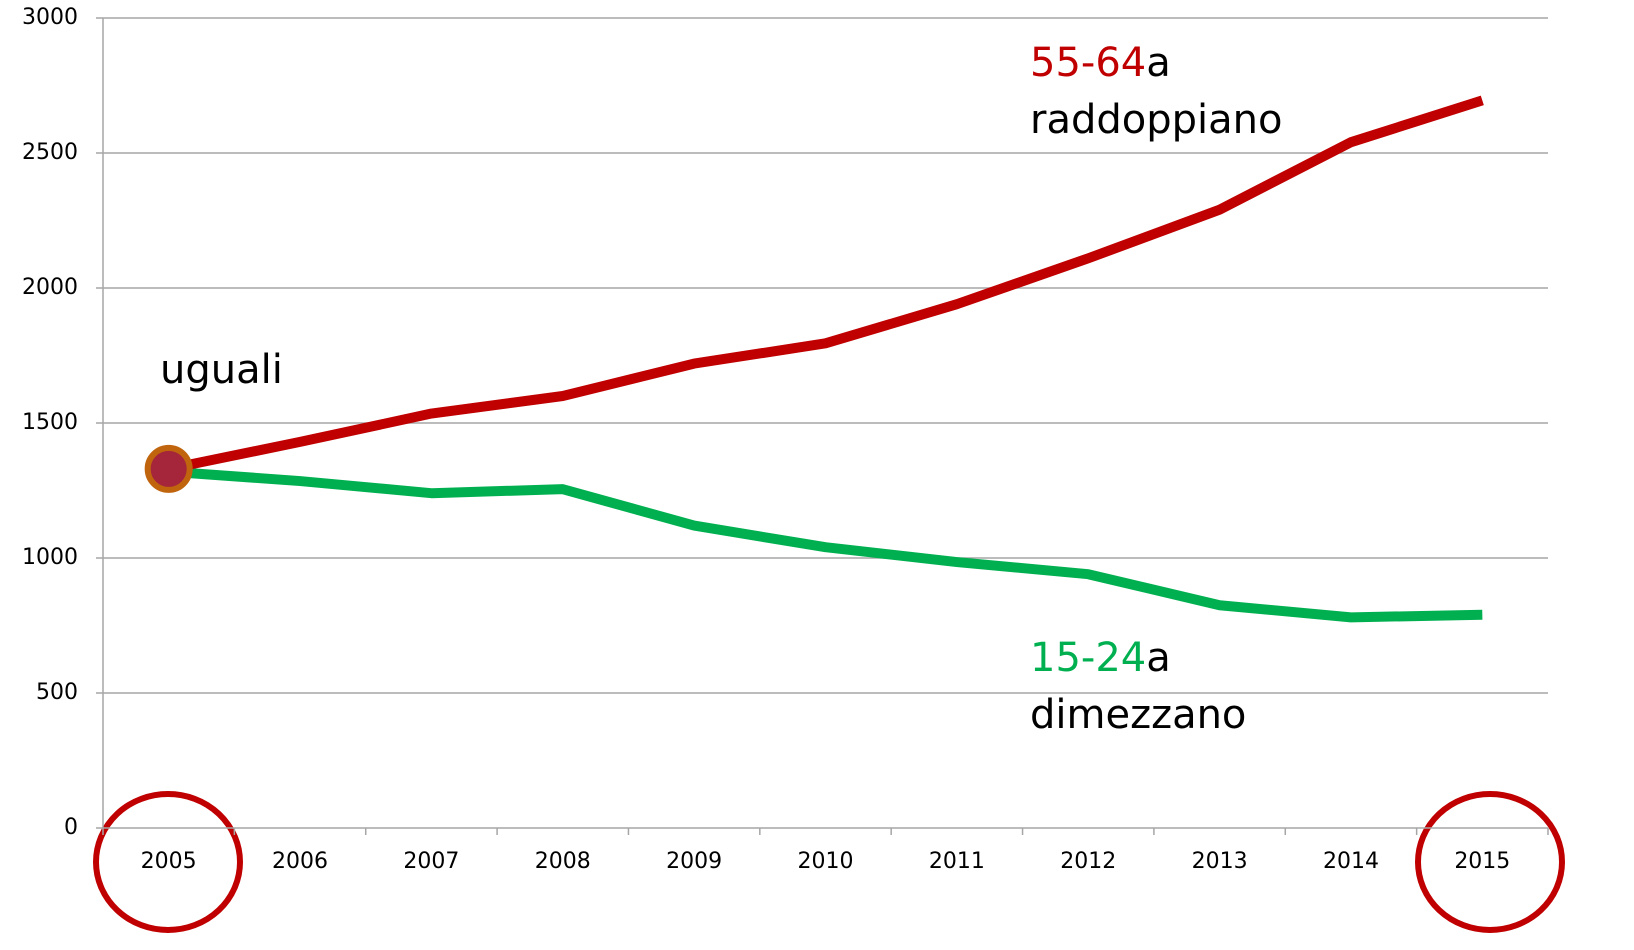 The width and height of the screenshot is (1634, 950). Describe the element at coordinates (1482, 861) in the screenshot. I see `x-tick-label: 2015` at that location.